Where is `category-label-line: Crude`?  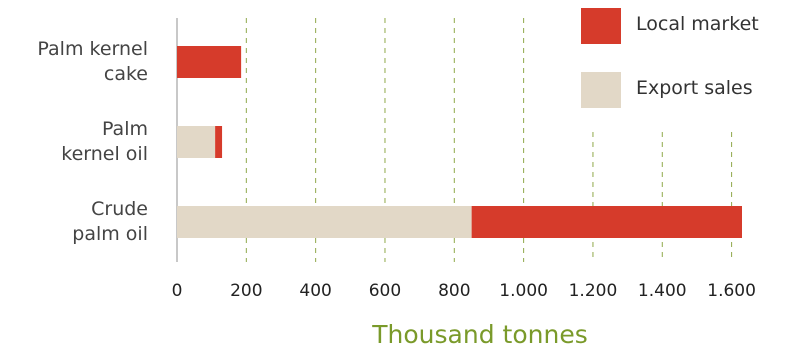 category-label-line: Crude is located at coordinates (119, 209).